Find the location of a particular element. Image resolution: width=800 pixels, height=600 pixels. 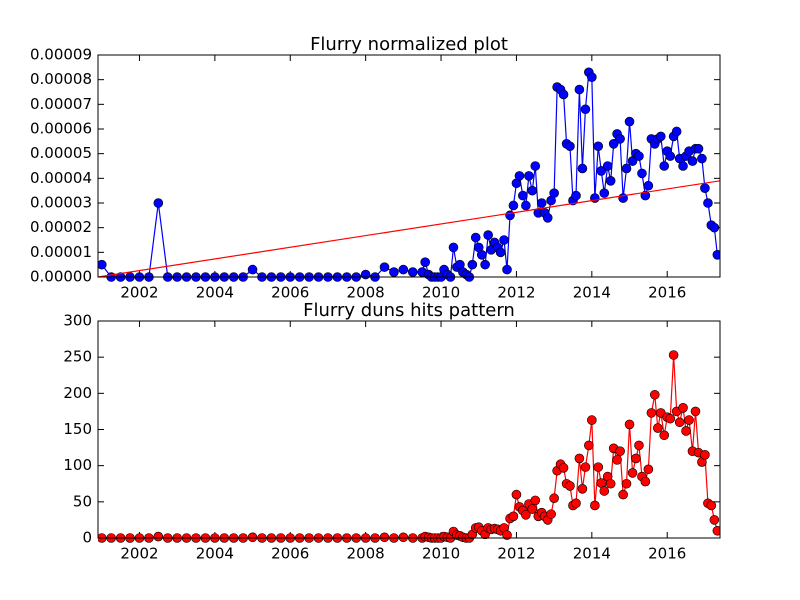

y-tick-label: 0.00001 is located at coordinates (61, 252).